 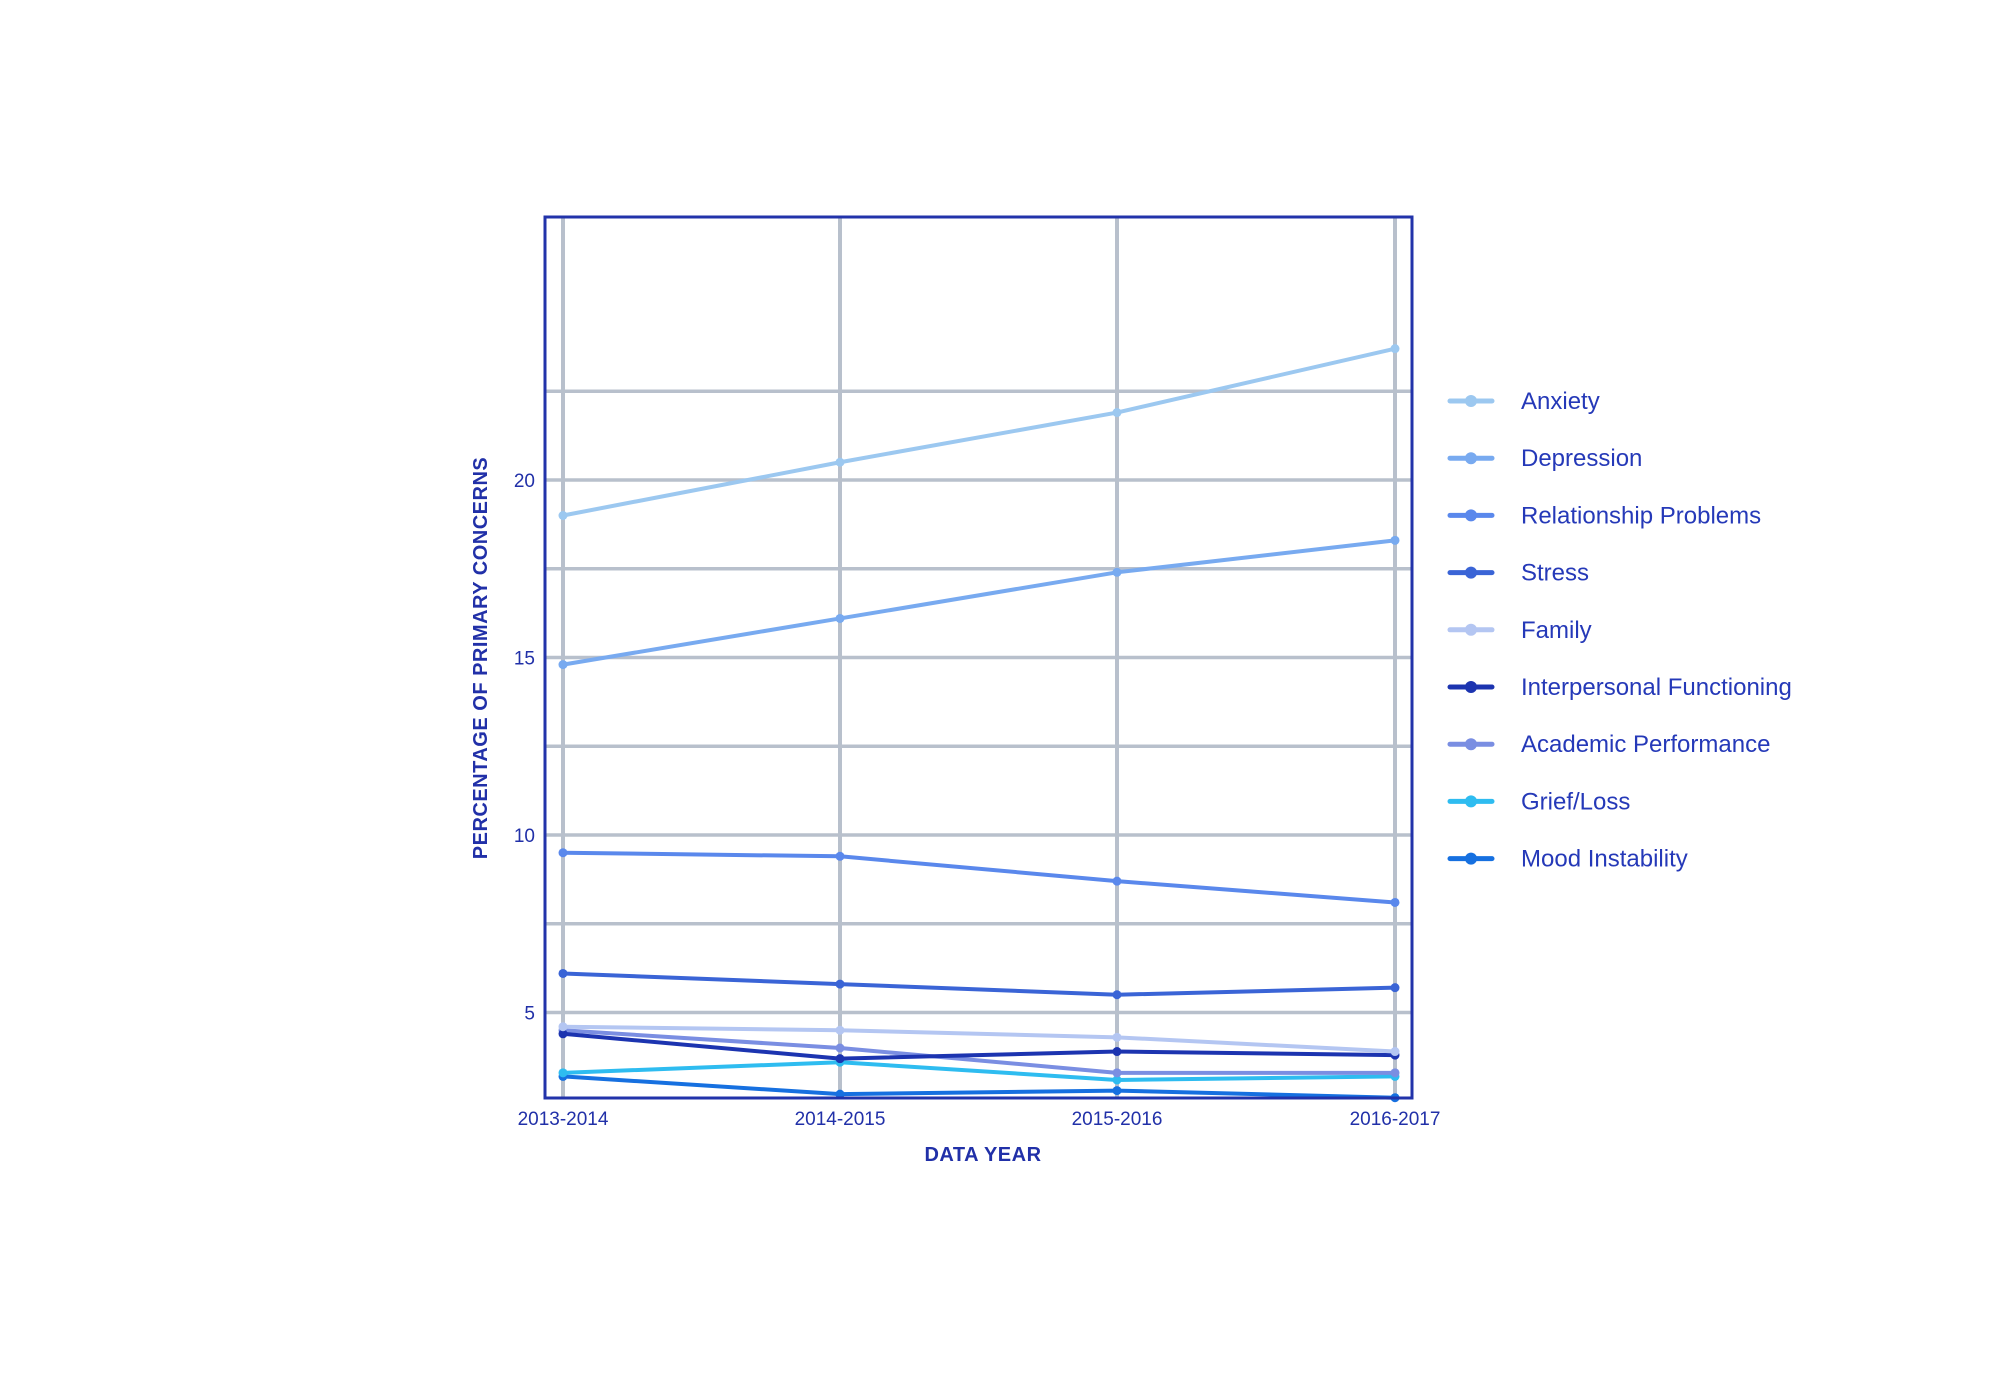 I want to click on series-line-family, so click(x=979, y=1039).